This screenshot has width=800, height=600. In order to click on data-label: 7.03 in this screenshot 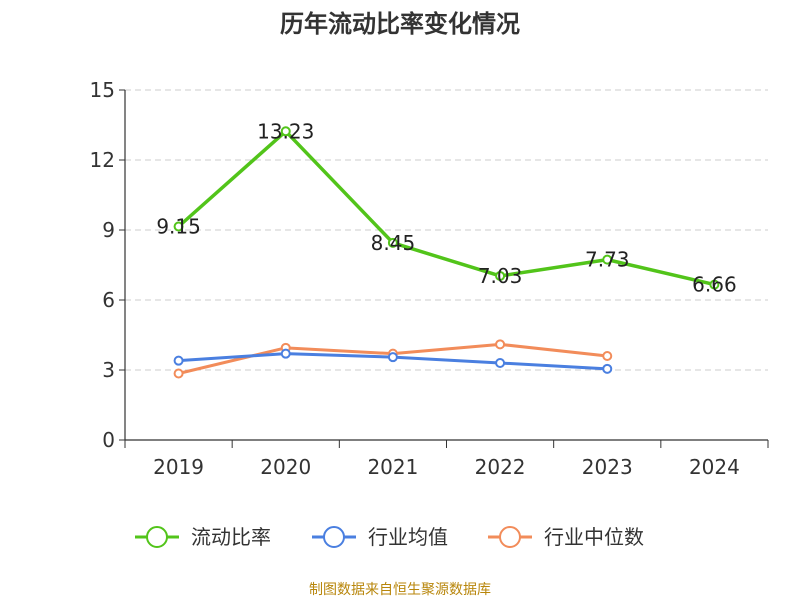, I will do `click(500, 276)`.